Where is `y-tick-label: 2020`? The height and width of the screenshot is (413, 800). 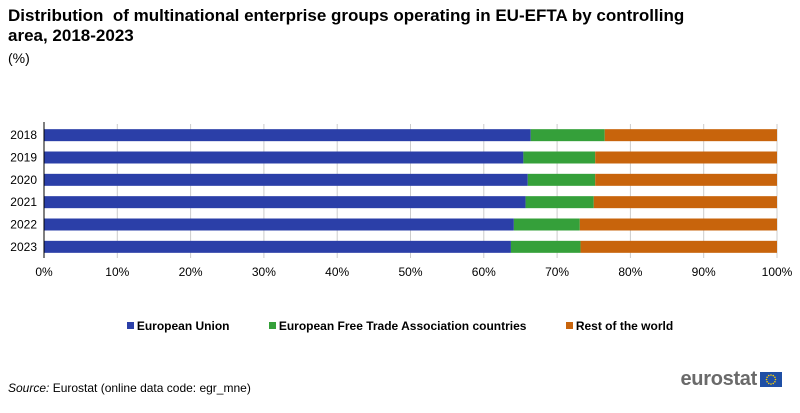
y-tick-label: 2020 is located at coordinates (23, 180).